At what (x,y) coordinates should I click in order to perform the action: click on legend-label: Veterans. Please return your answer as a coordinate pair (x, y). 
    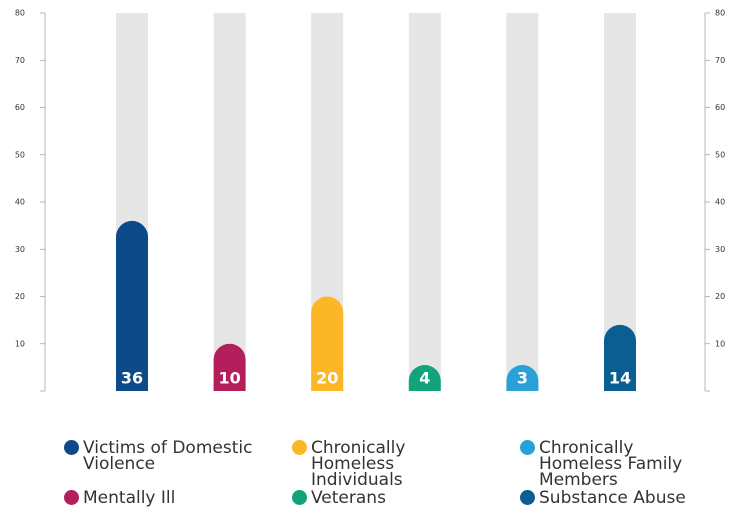
    Looking at the image, I should click on (348, 498).